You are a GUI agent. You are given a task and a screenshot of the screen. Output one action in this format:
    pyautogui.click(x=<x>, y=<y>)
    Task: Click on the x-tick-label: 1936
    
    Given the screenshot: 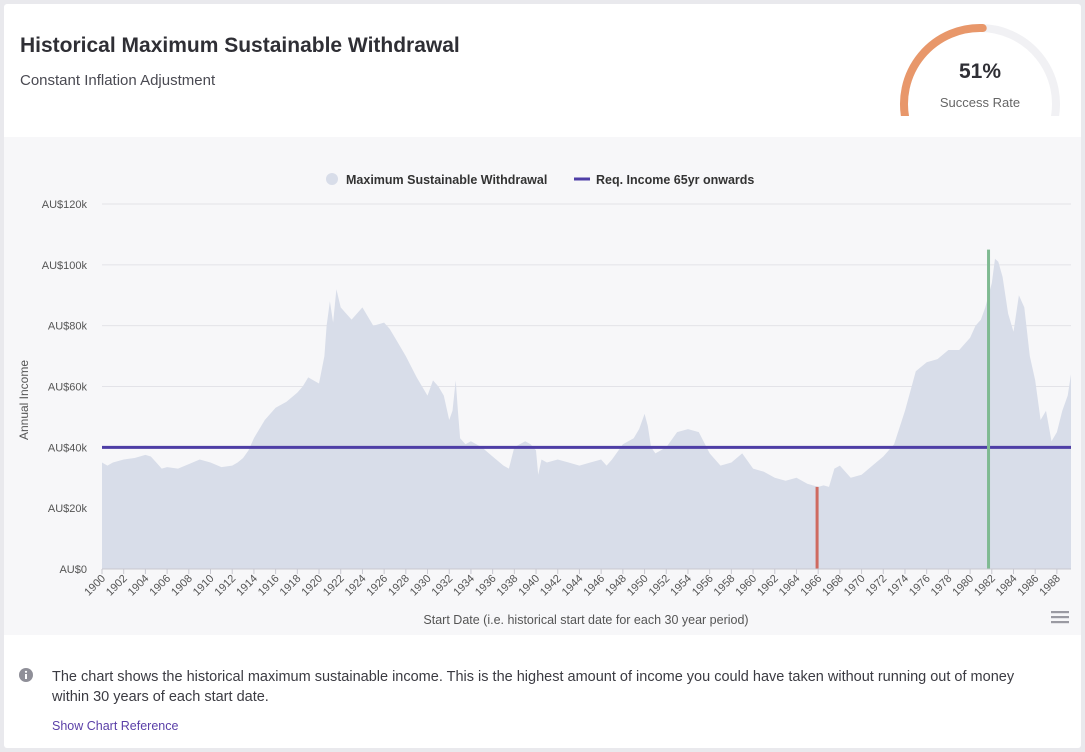 What is the action you would take?
    pyautogui.click(x=486, y=586)
    